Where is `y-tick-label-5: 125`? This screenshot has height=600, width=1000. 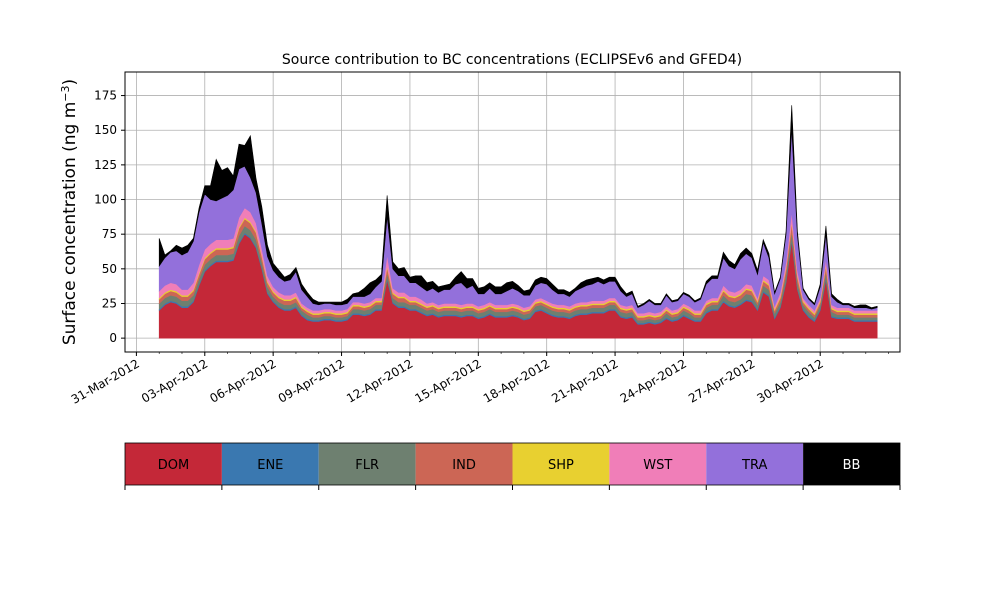
y-tick-label-5: 125 is located at coordinates (105, 165).